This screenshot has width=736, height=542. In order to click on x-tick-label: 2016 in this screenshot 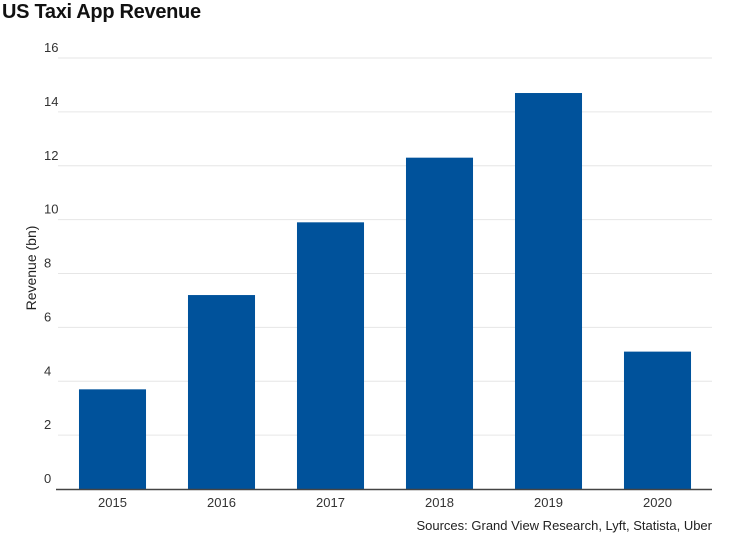, I will do `click(221, 502)`.